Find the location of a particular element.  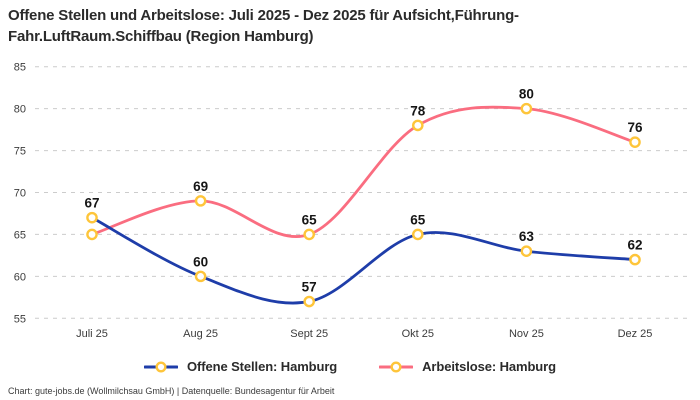

data-point-label: 67 is located at coordinates (91, 203).